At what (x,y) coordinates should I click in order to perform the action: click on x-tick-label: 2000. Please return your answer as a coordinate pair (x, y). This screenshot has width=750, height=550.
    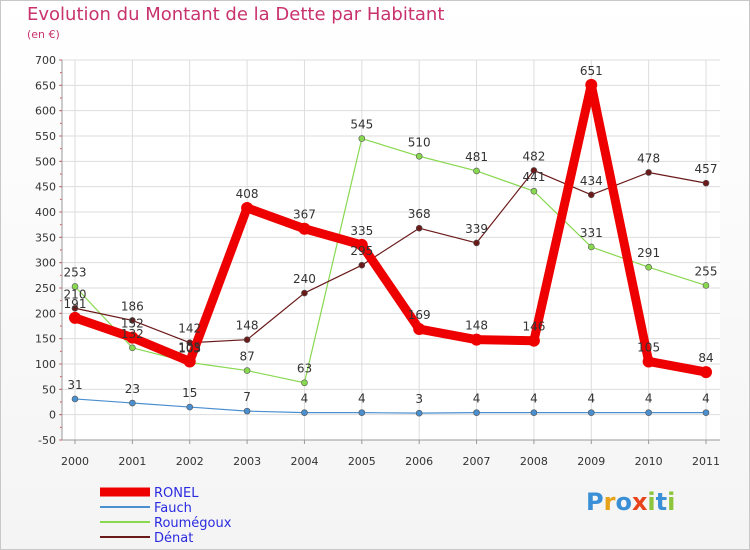
    Looking at the image, I should click on (75, 461).